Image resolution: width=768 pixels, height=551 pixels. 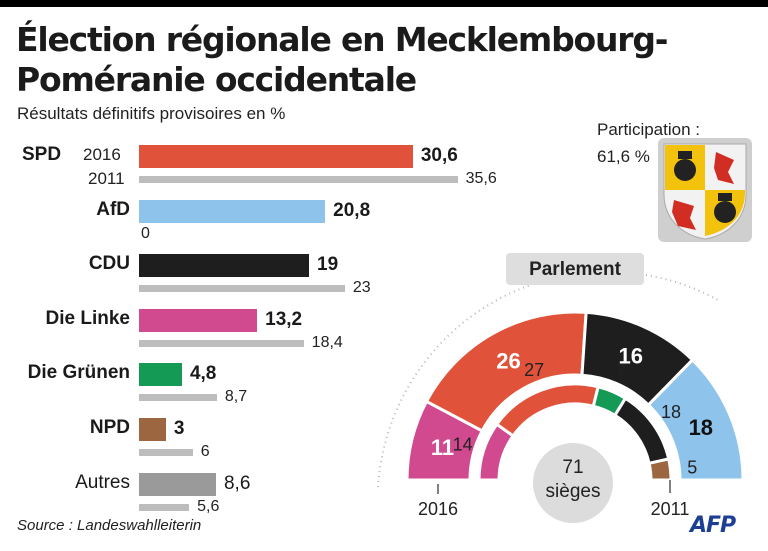 What do you see at coordinates (198, 320) in the screenshot?
I see `bar-2016-die-linke` at bounding box center [198, 320].